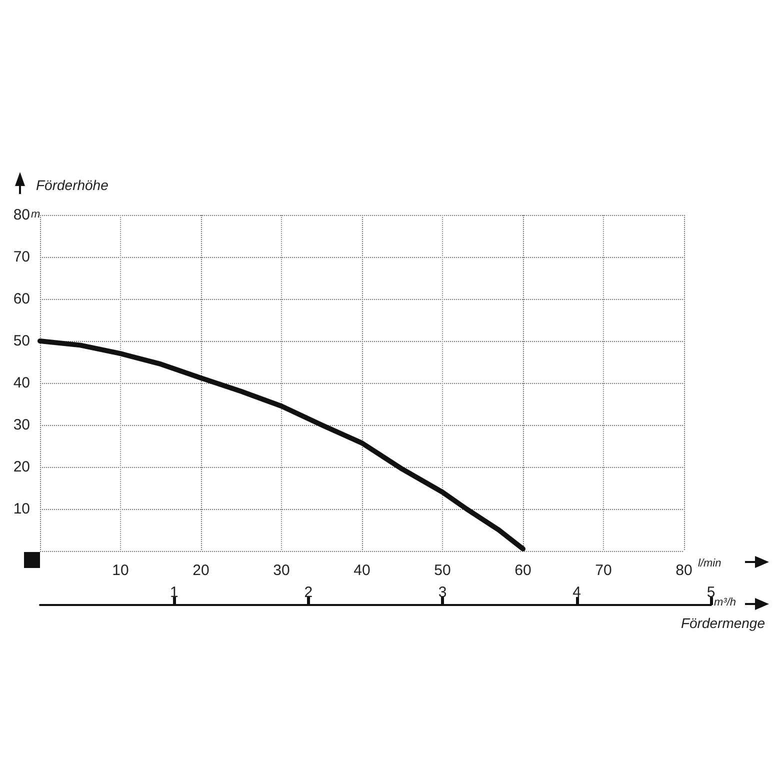  Describe the element at coordinates (120, 570) in the screenshot. I see `x-tick-label: 10` at that location.